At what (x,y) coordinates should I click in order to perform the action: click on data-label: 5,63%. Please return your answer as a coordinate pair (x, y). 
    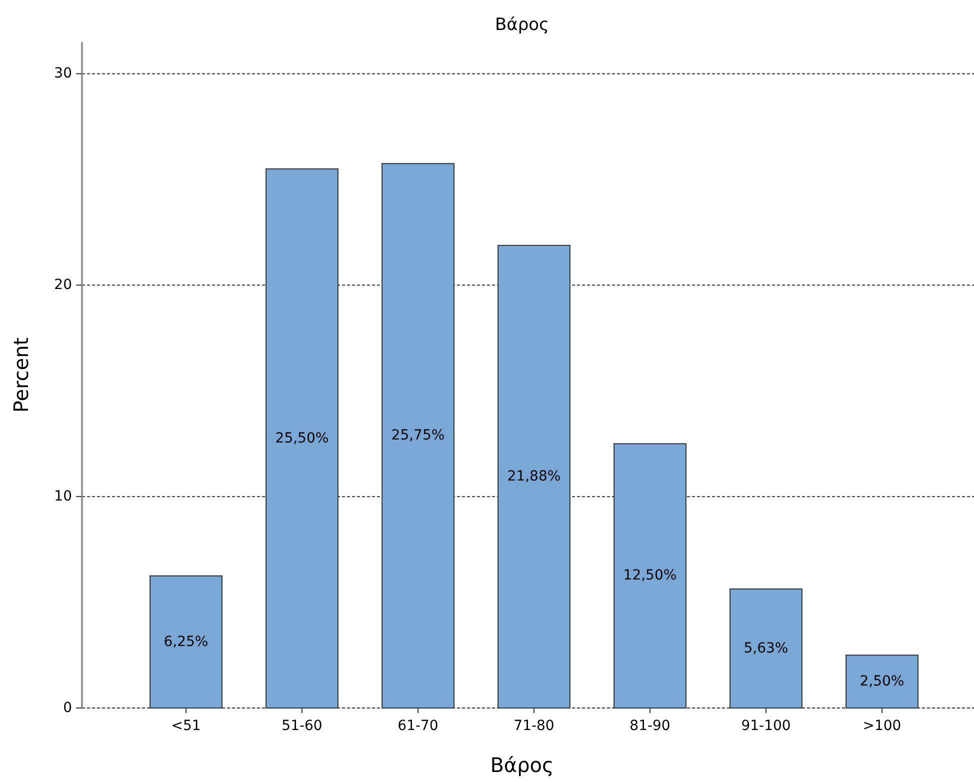
    Looking at the image, I should click on (766, 648).